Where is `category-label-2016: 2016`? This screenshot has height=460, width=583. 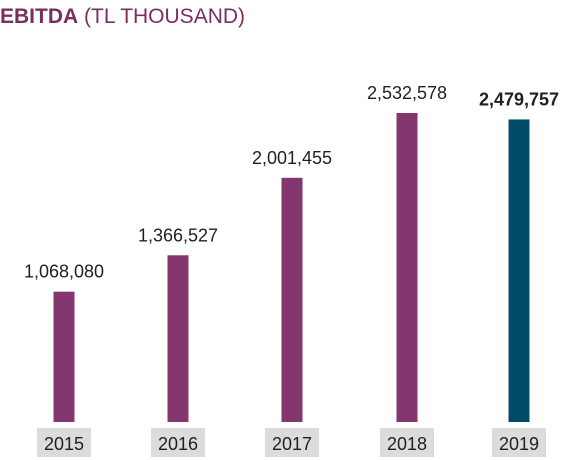 category-label-2016: 2016 is located at coordinates (178, 444).